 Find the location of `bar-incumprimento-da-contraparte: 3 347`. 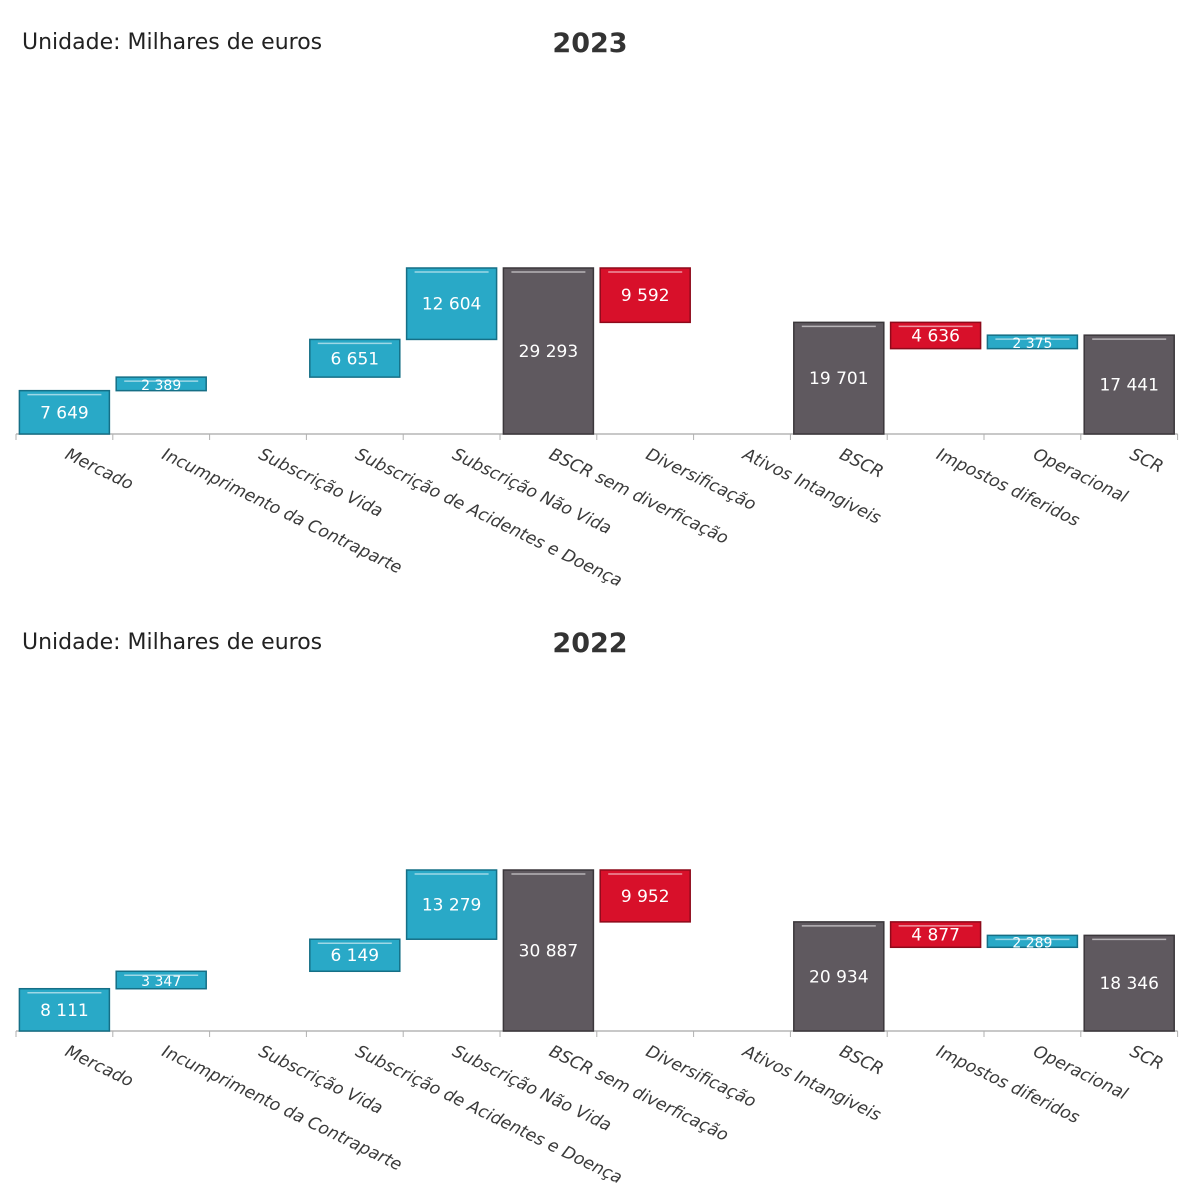

bar-incumprimento-da-contraparte: 3 347 is located at coordinates (161, 980).